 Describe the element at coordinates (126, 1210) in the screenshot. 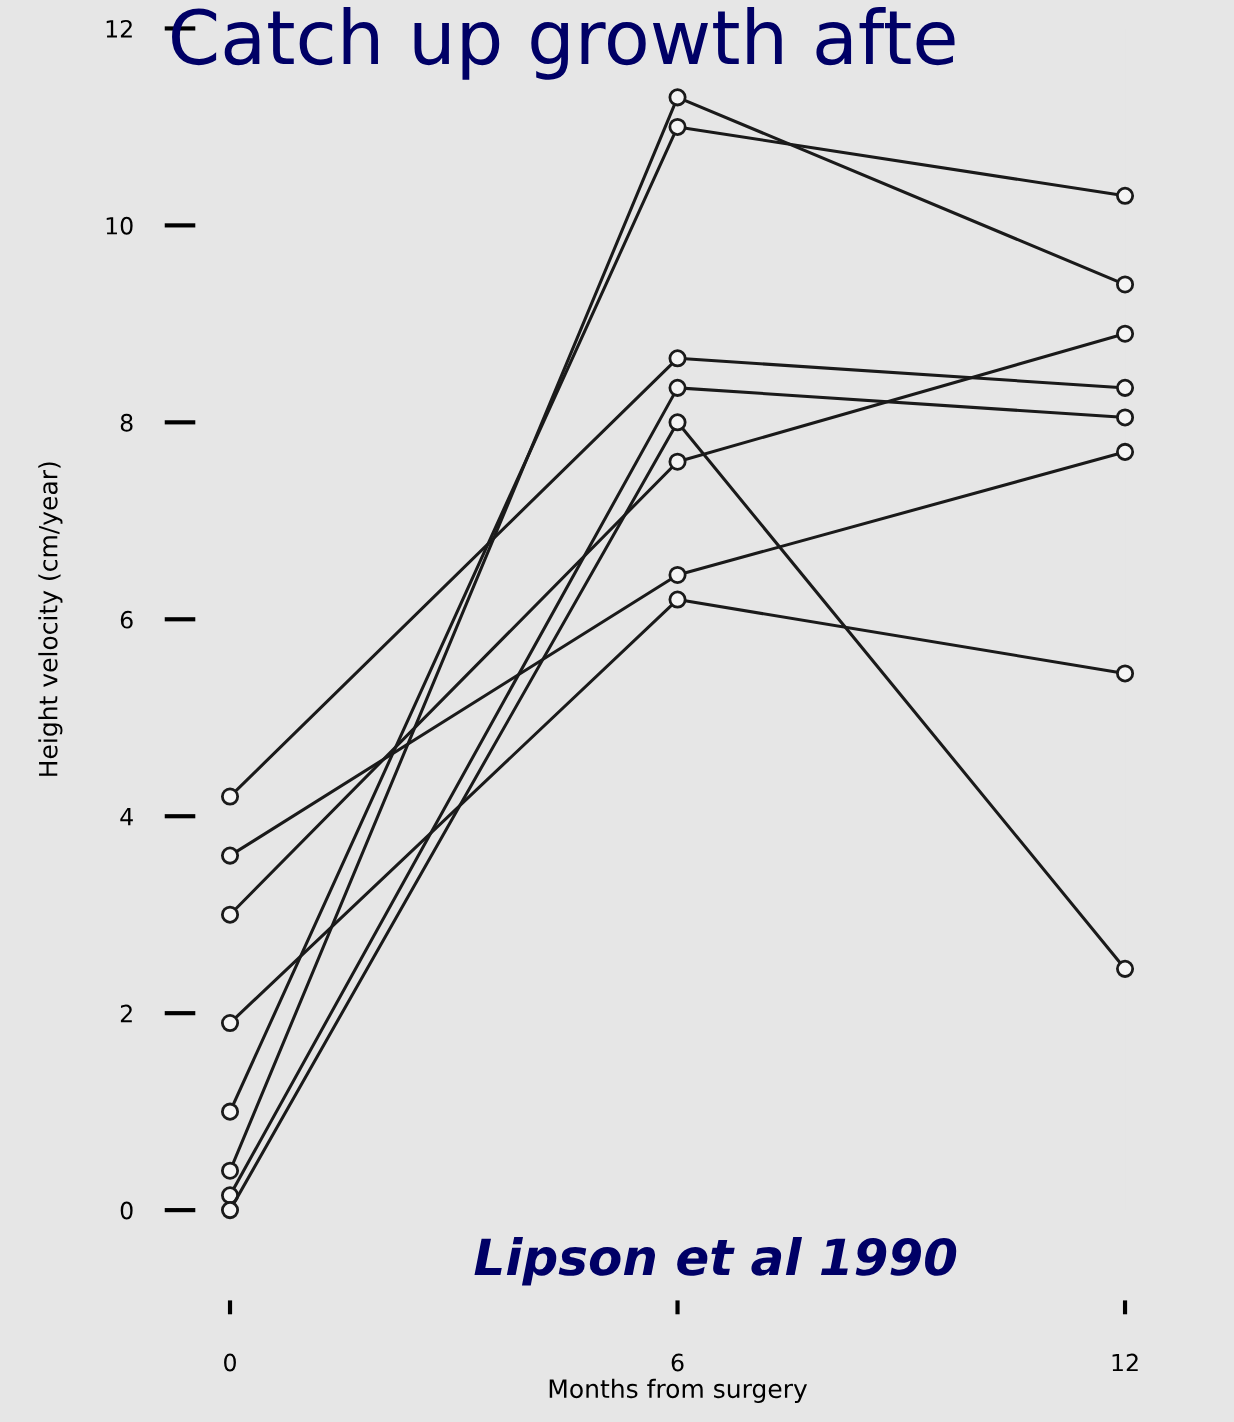

I see `y-tick-label: 0` at that location.